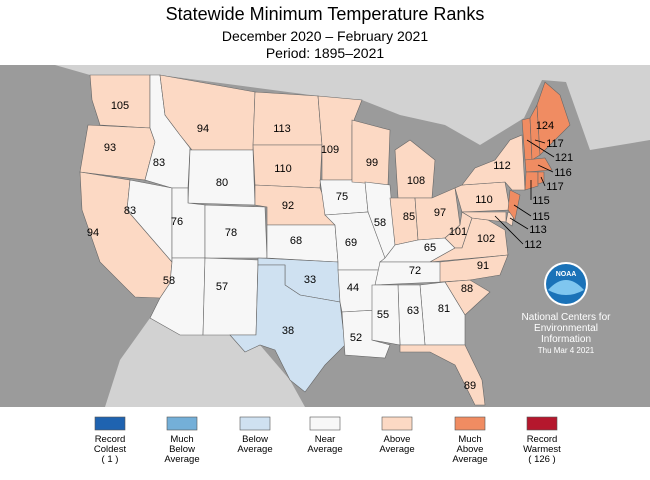 The height and width of the screenshot is (480, 650). I want to click on state-rank: 89, so click(470, 386).